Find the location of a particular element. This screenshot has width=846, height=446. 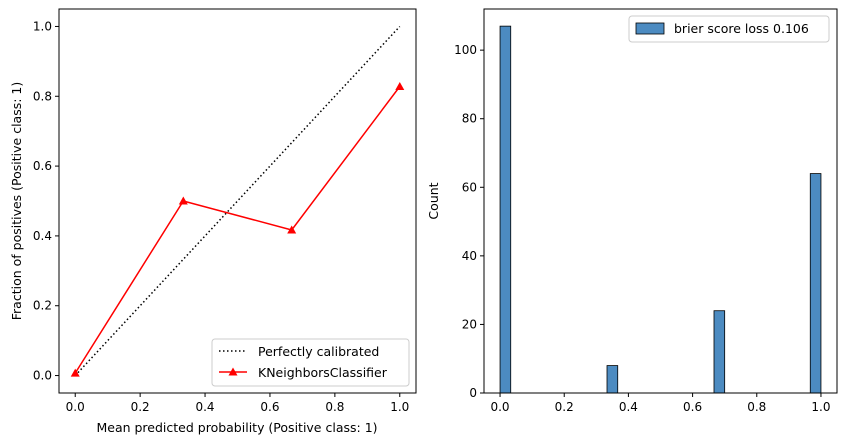

legend-swatch-brier is located at coordinates (650, 28).